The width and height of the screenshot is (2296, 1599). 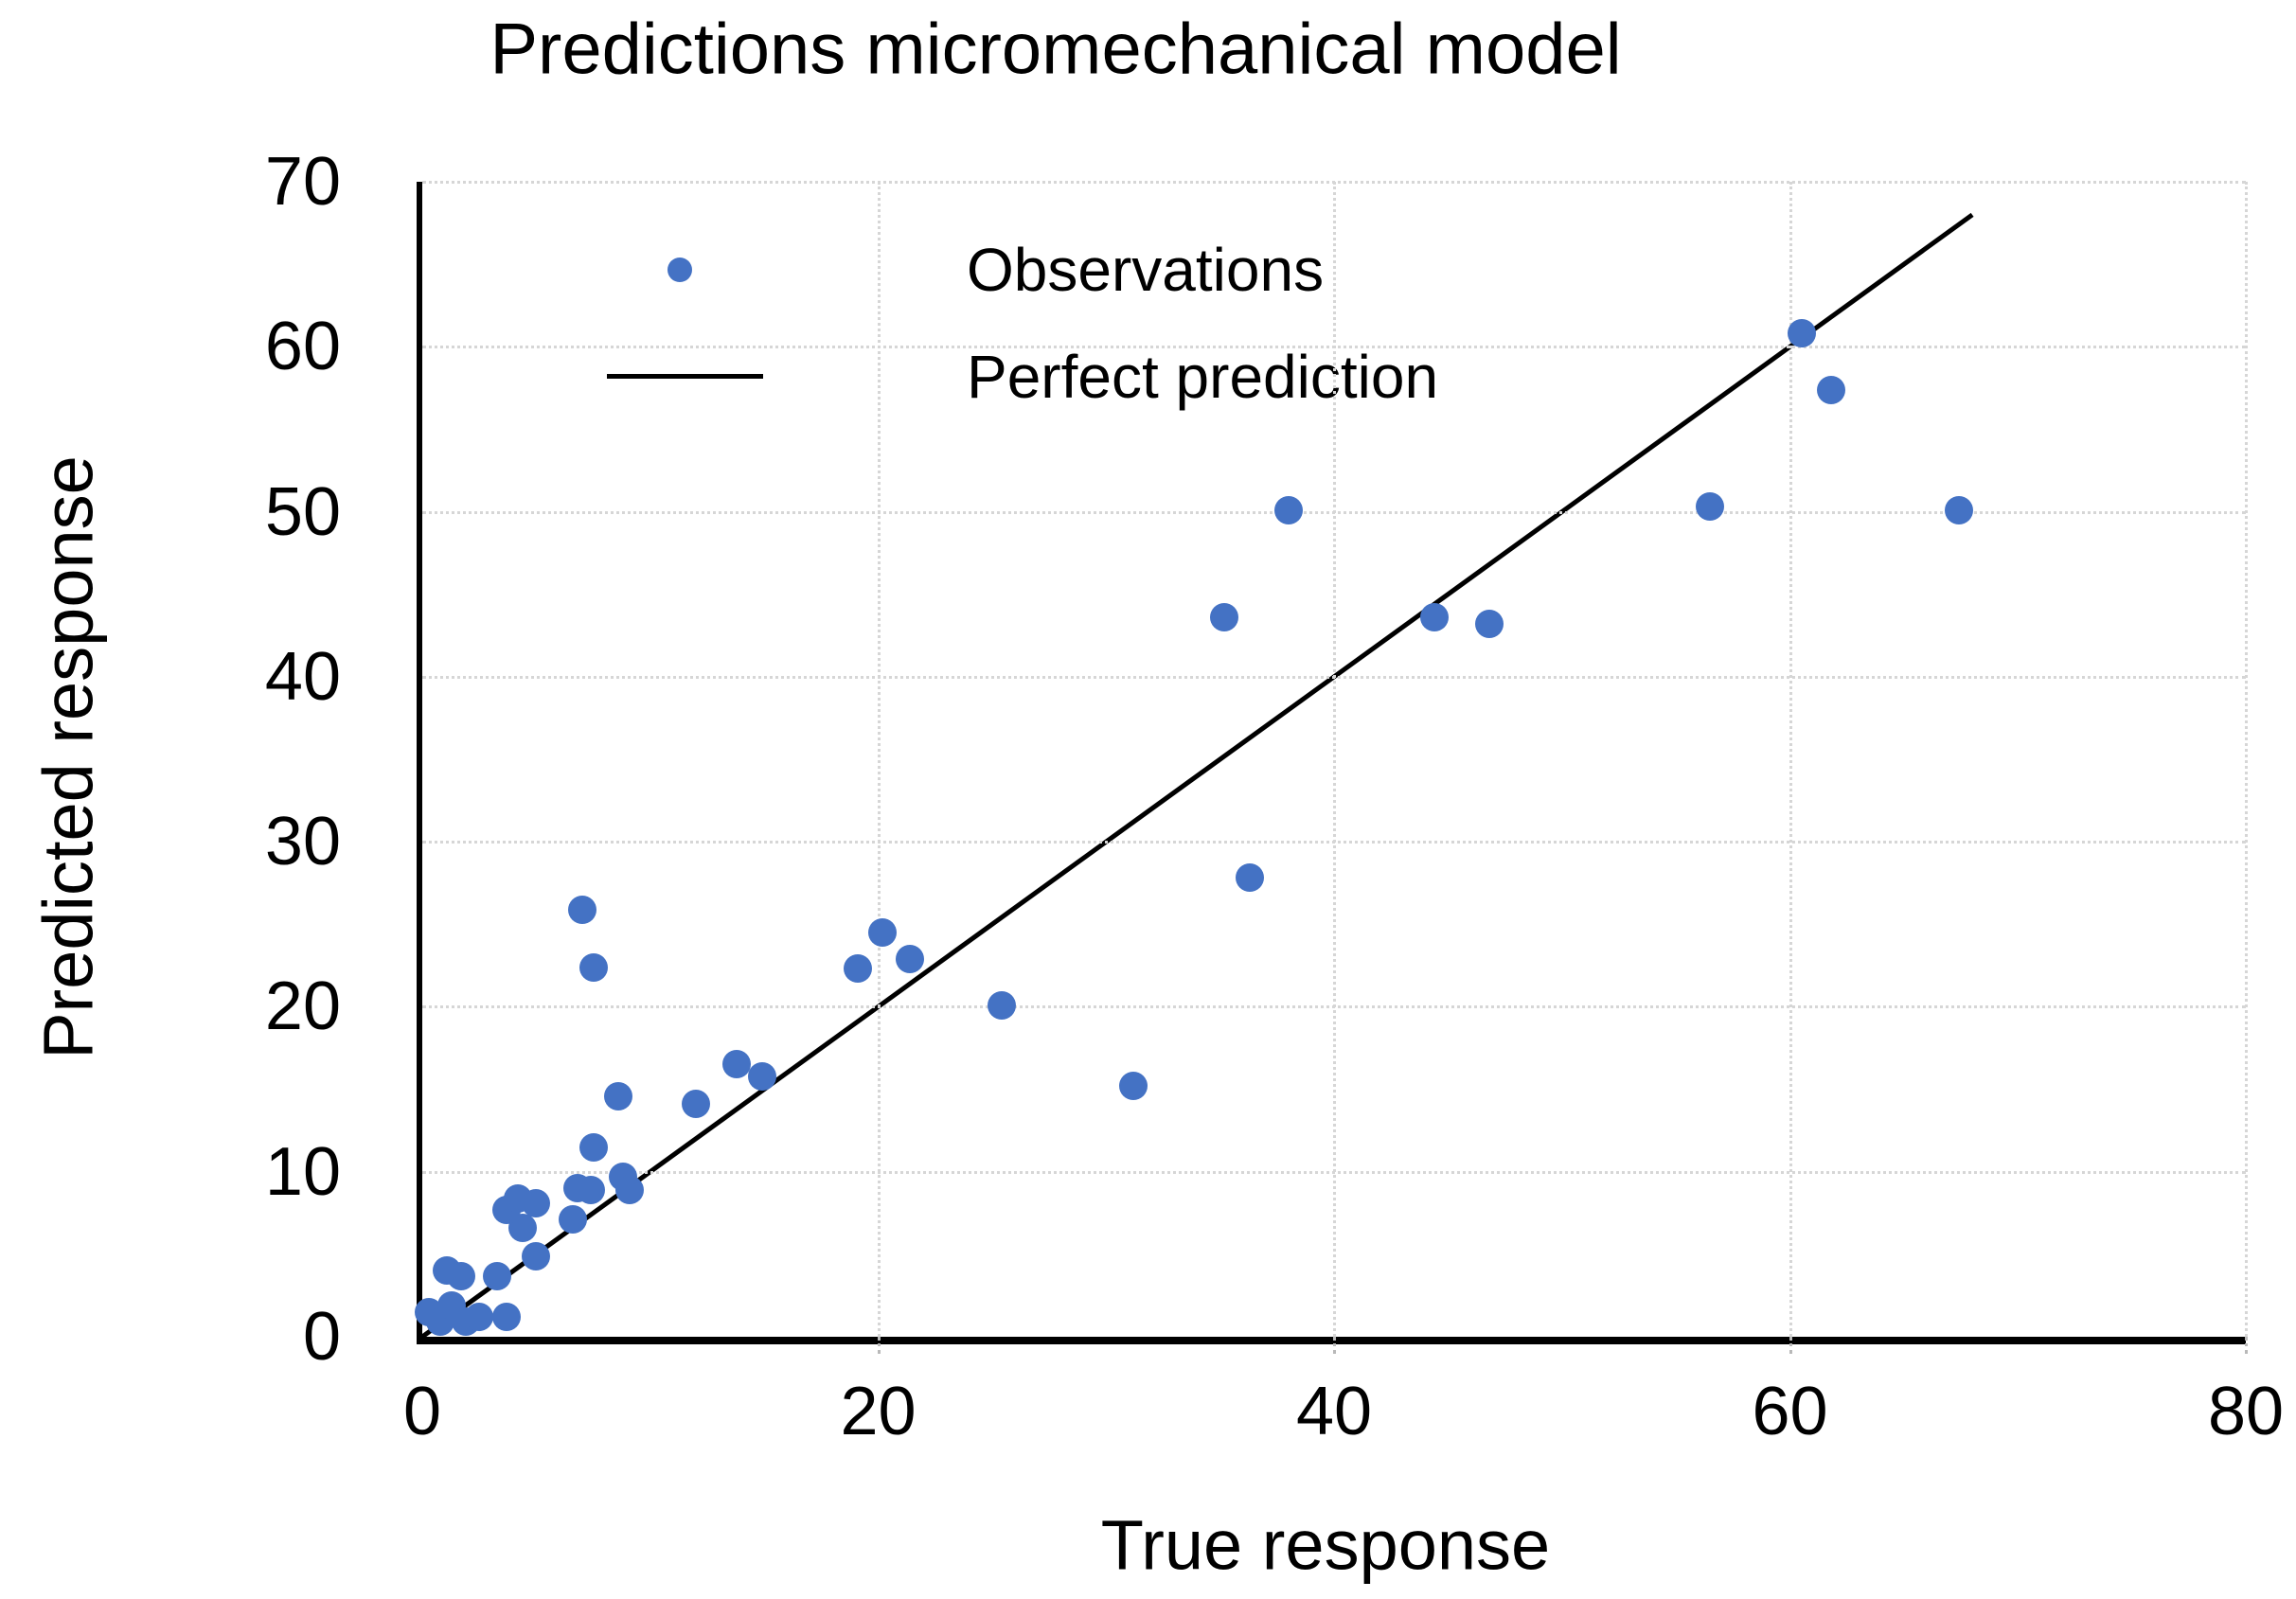 What do you see at coordinates (685, 376) in the screenshot?
I see `legend-line-icon` at bounding box center [685, 376].